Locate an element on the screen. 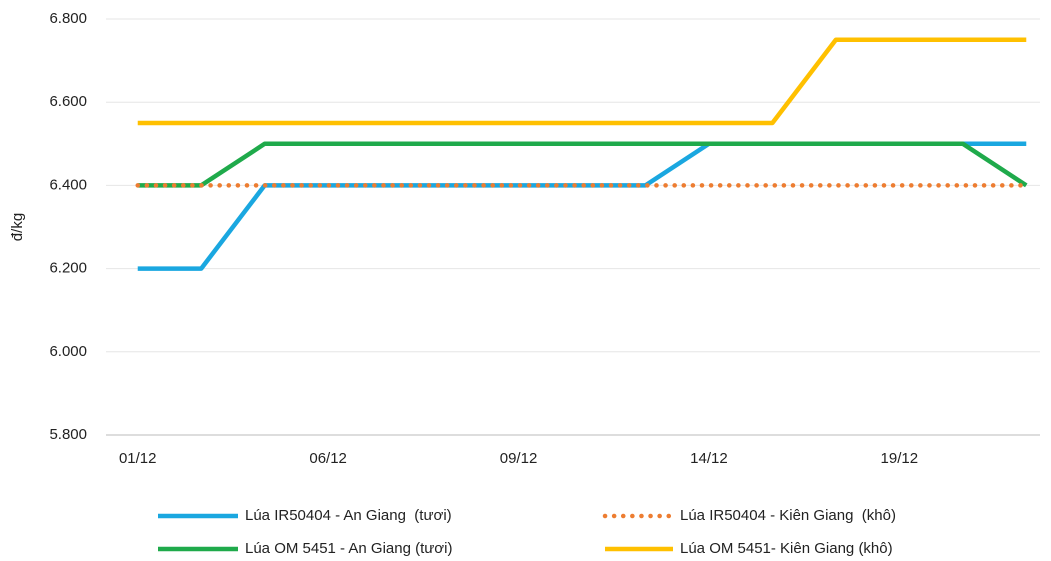  legend-label: Lúa OM 5451 - An Giang (tươi) is located at coordinates (348, 548).